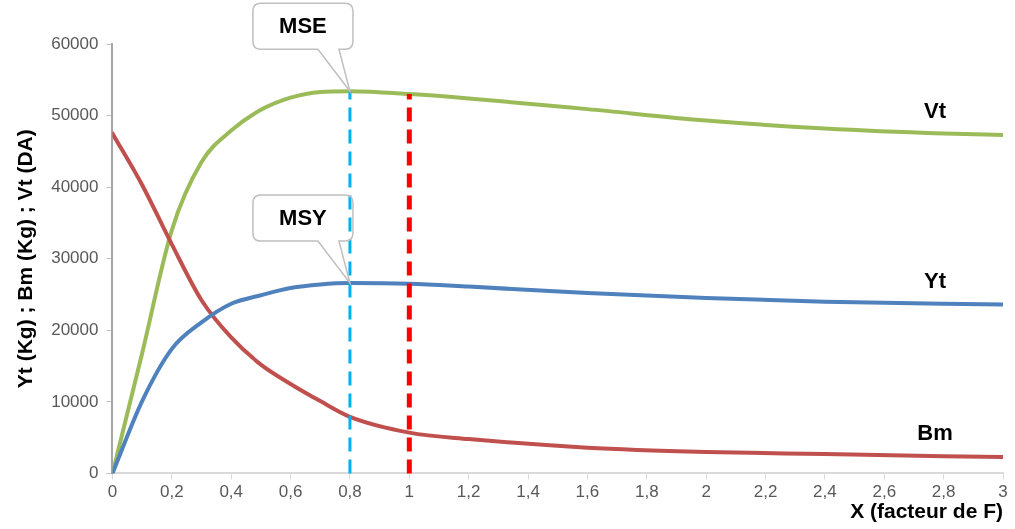  What do you see at coordinates (587, 492) in the screenshot?
I see `x-tick-label: 1,6` at bounding box center [587, 492].